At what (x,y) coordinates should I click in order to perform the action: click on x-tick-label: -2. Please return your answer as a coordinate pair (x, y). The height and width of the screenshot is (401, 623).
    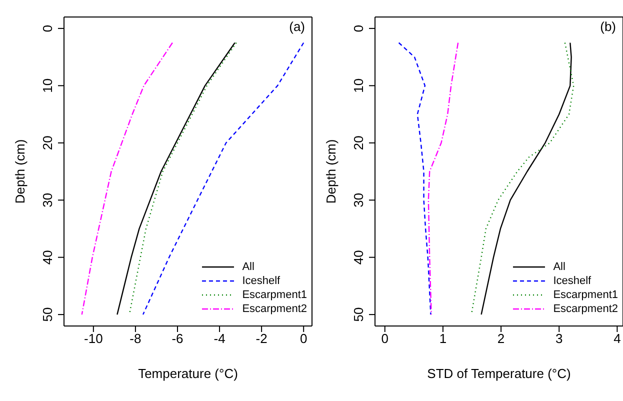
    Looking at the image, I should click on (262, 338).